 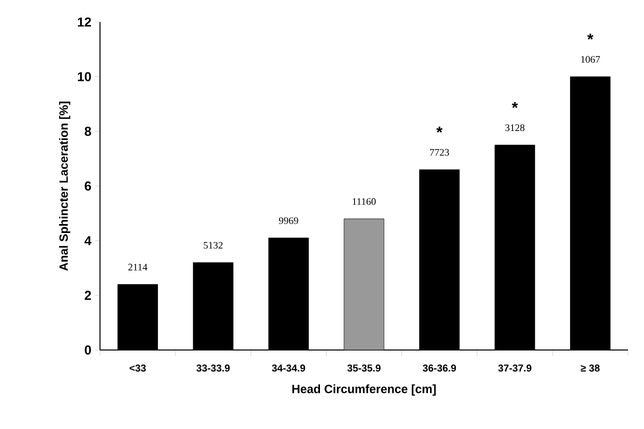 I want to click on y-axis-title: Anal Sphincter Laceration [%], so click(x=64, y=186).